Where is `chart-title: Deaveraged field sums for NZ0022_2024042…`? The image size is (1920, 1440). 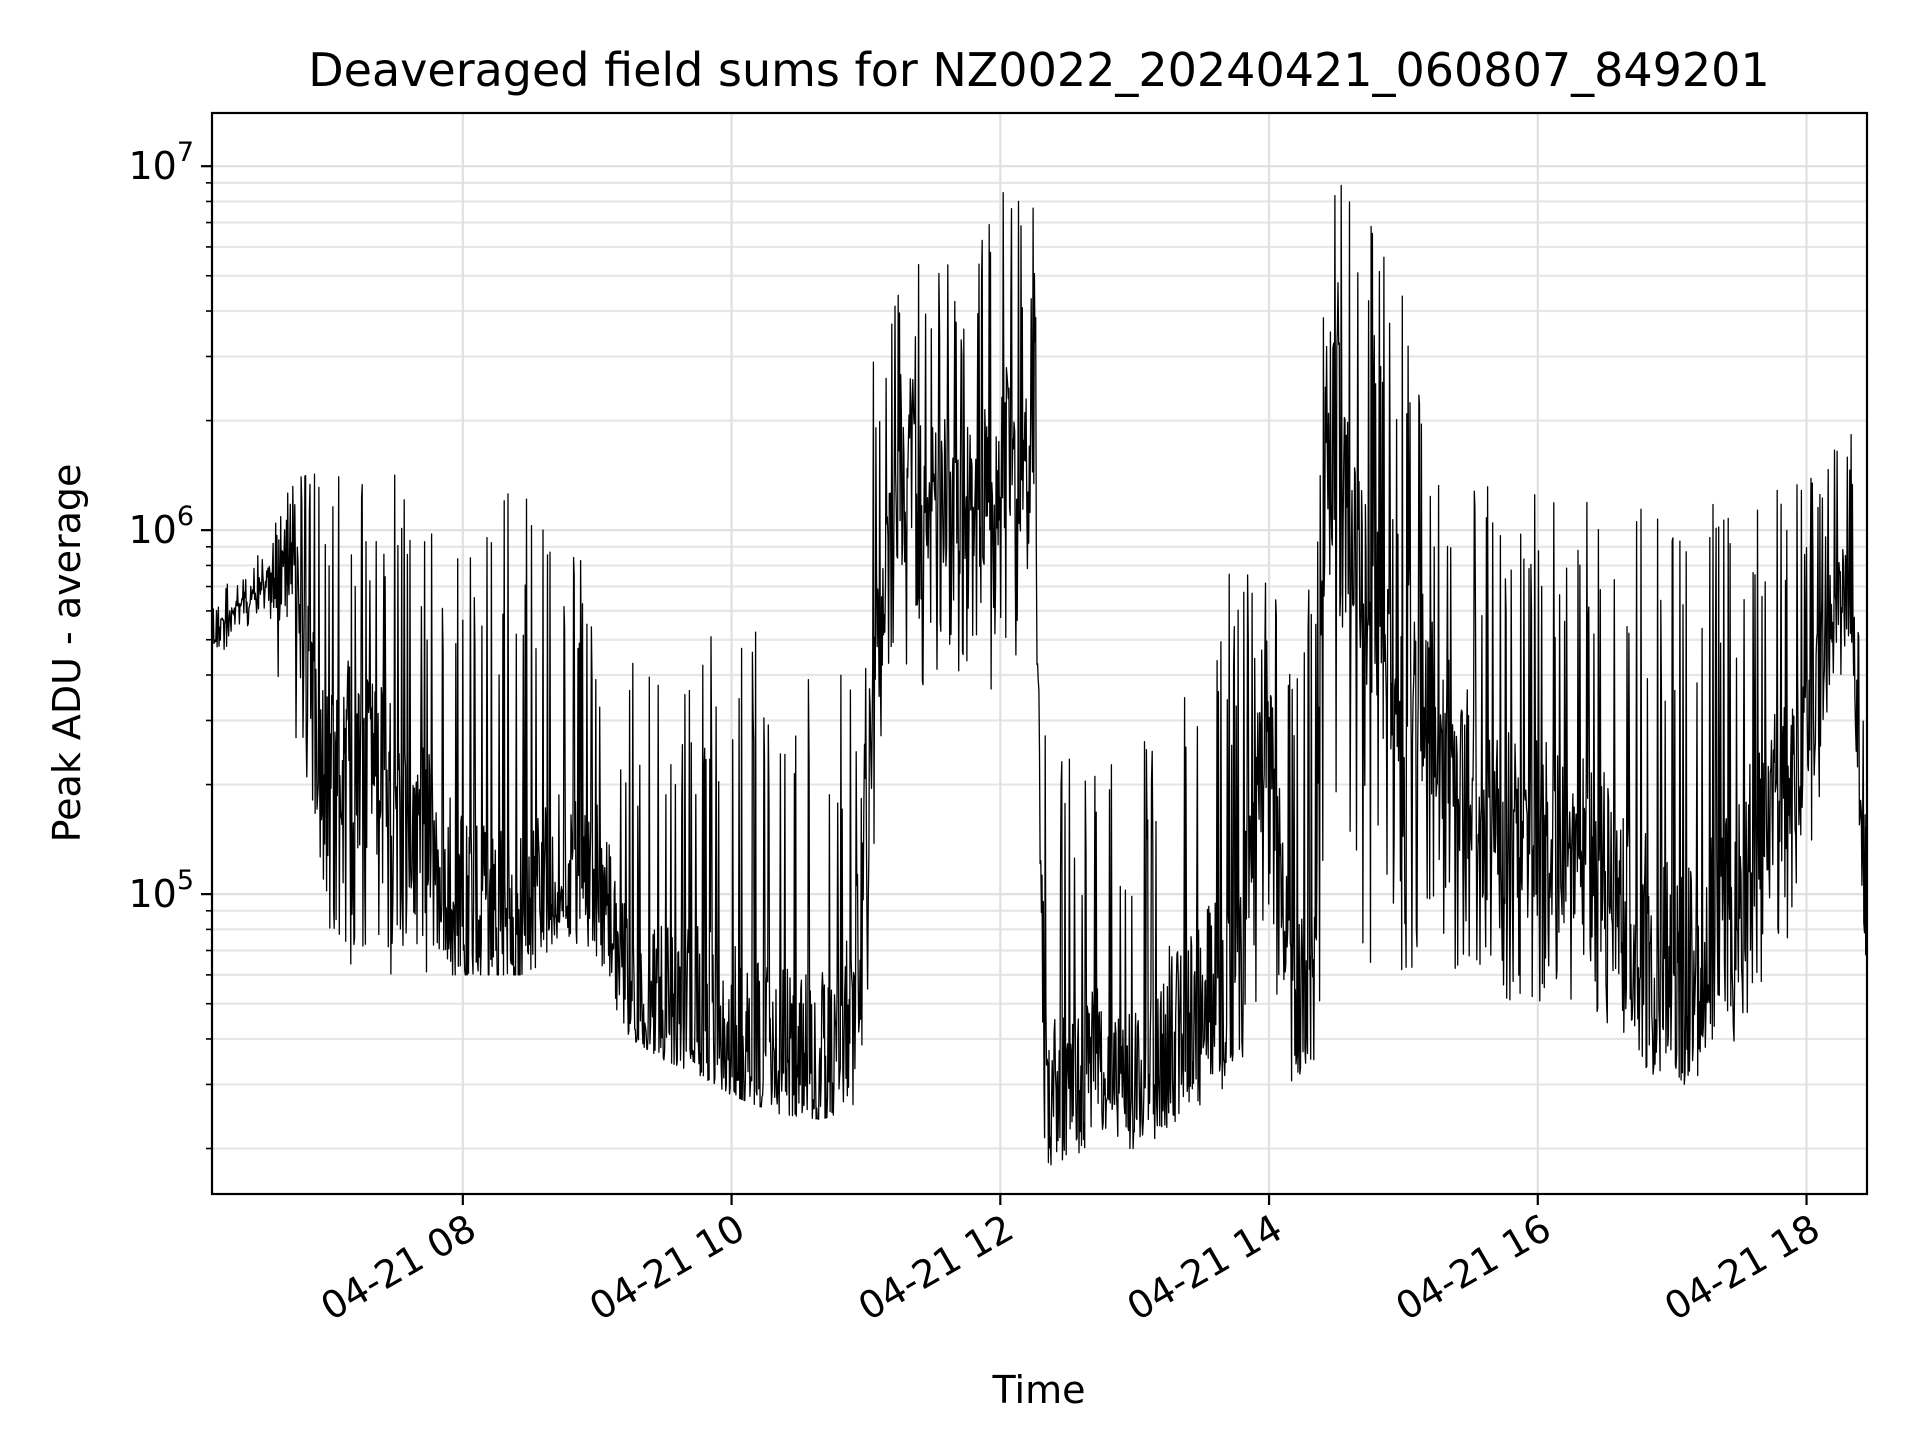
chart-title: Deaveraged field sums for NZ0022_2024042… is located at coordinates (1038, 70).